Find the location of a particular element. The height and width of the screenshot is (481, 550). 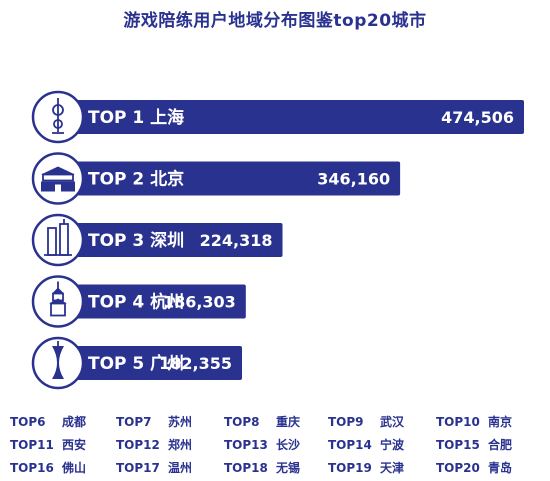

other-city-item: TOP17 温州 is located at coordinates (170, 467).